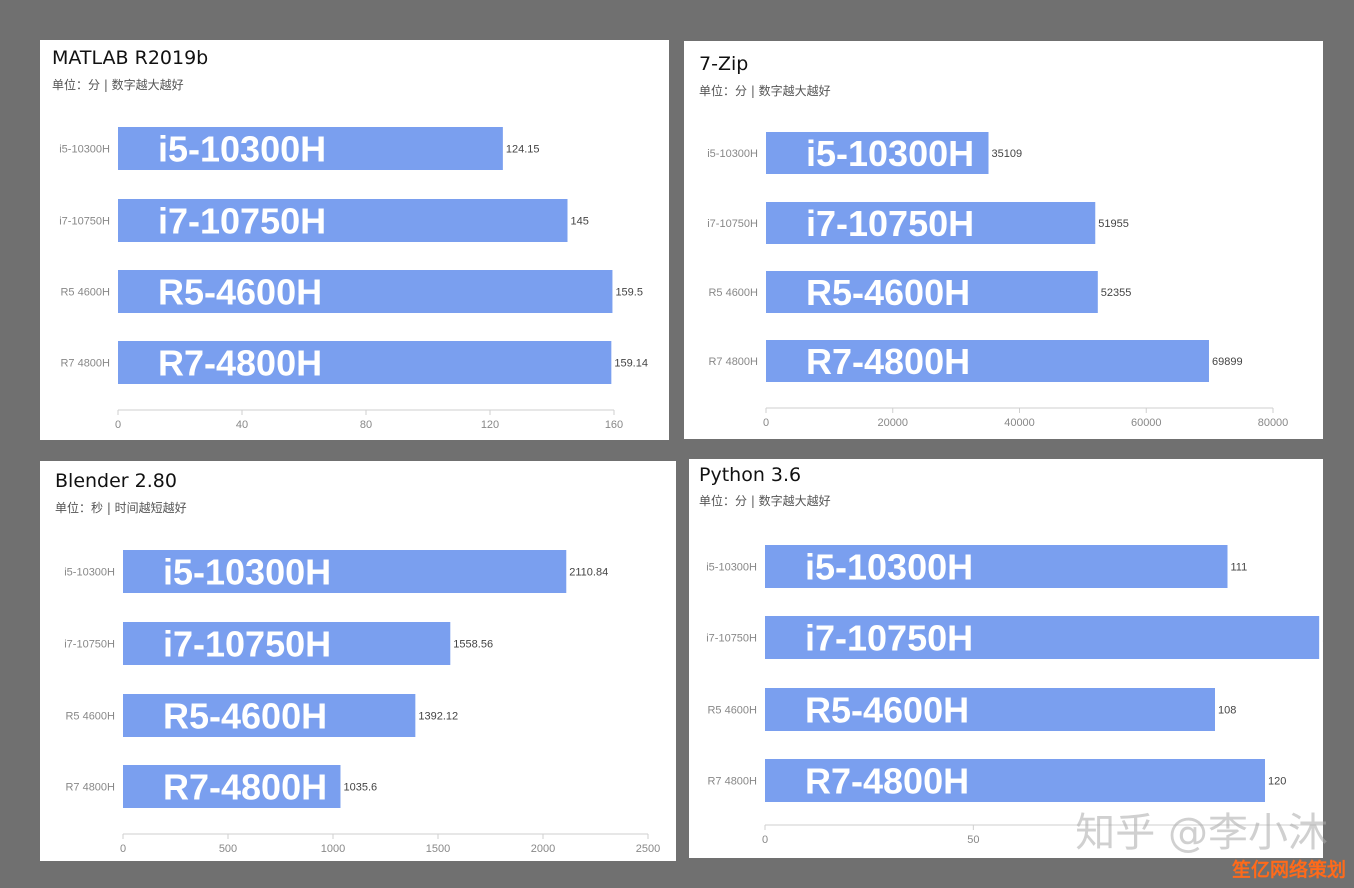 This screenshot has height=888, width=1354. Describe the element at coordinates (1146, 423) in the screenshot. I see `x-tick-label: 60000` at that location.